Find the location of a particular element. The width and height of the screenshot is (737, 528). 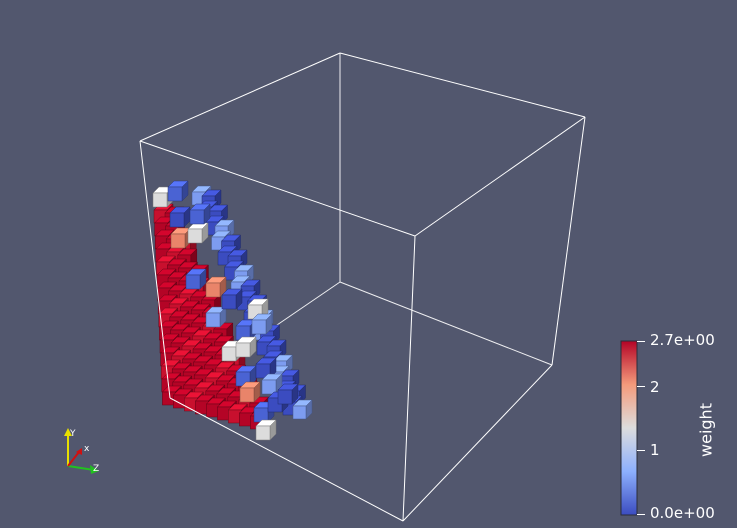

voxel-data-cluster is located at coordinates (232, 310).